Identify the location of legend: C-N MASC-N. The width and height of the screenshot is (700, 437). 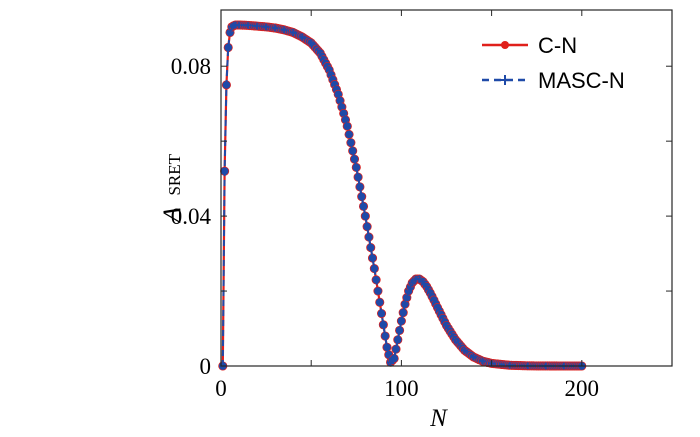
(569, 62).